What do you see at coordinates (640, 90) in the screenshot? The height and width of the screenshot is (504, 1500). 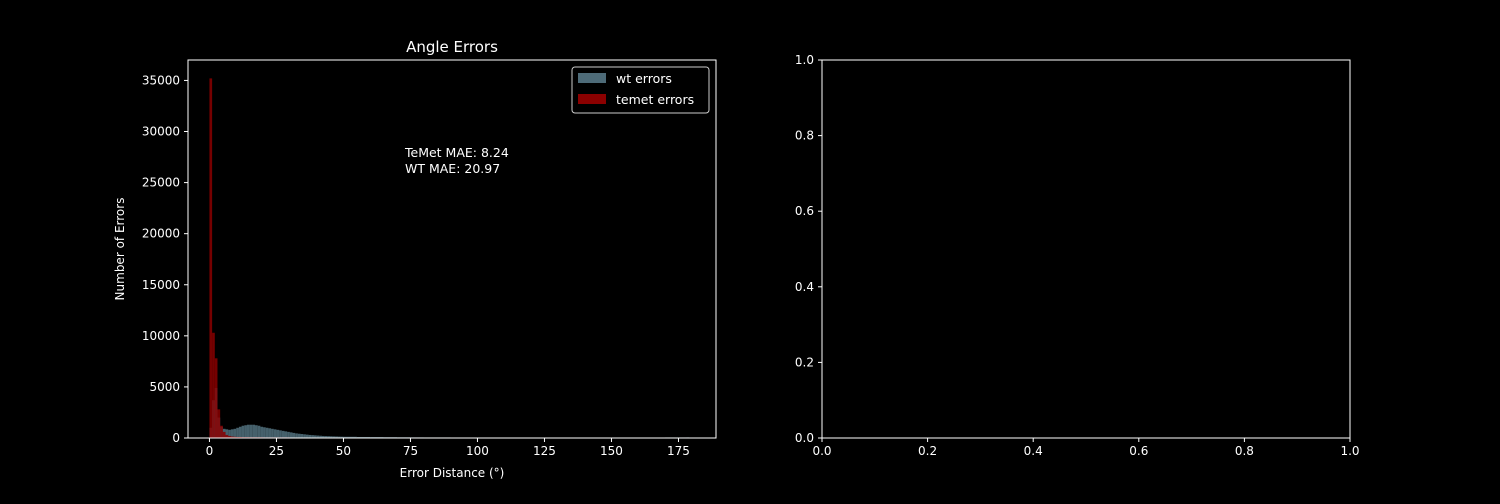 I see `legend: wt errors temet errors` at bounding box center [640, 90].